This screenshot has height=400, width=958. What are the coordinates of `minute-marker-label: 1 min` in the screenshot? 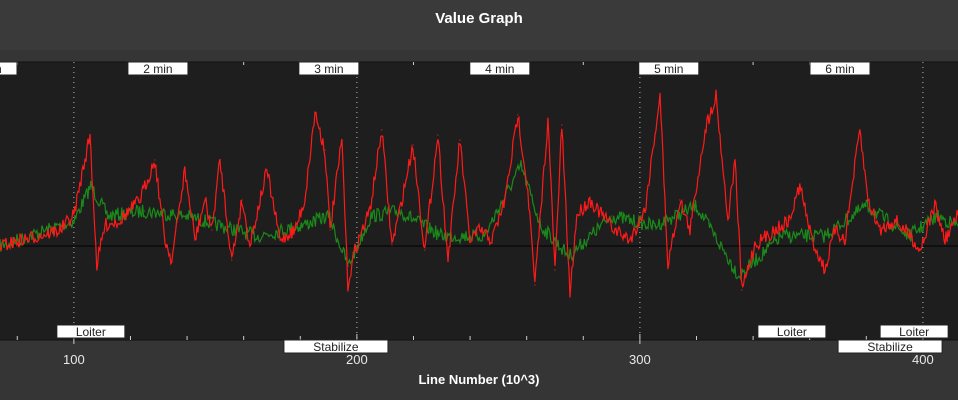 It's located at (1, 69).